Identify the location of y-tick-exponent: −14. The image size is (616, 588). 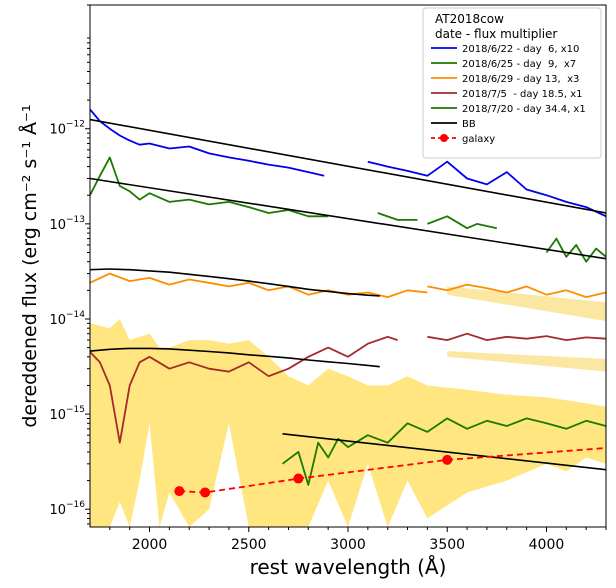
(75, 315).